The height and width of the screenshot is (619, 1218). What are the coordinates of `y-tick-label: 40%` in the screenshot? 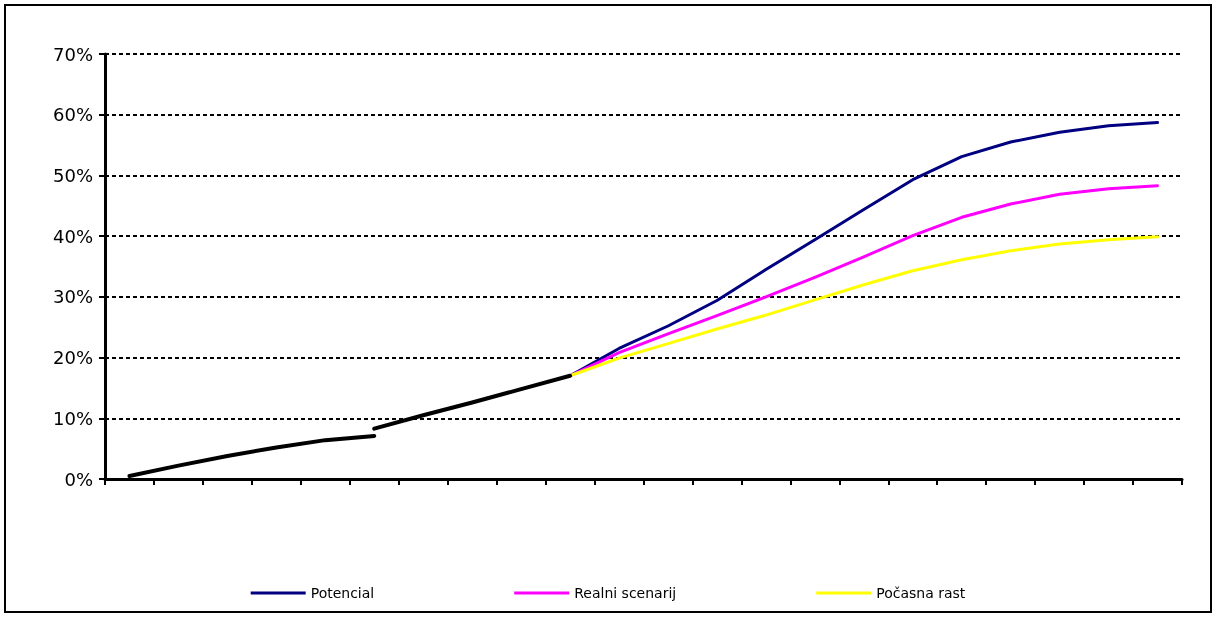 It's located at (72, 236).